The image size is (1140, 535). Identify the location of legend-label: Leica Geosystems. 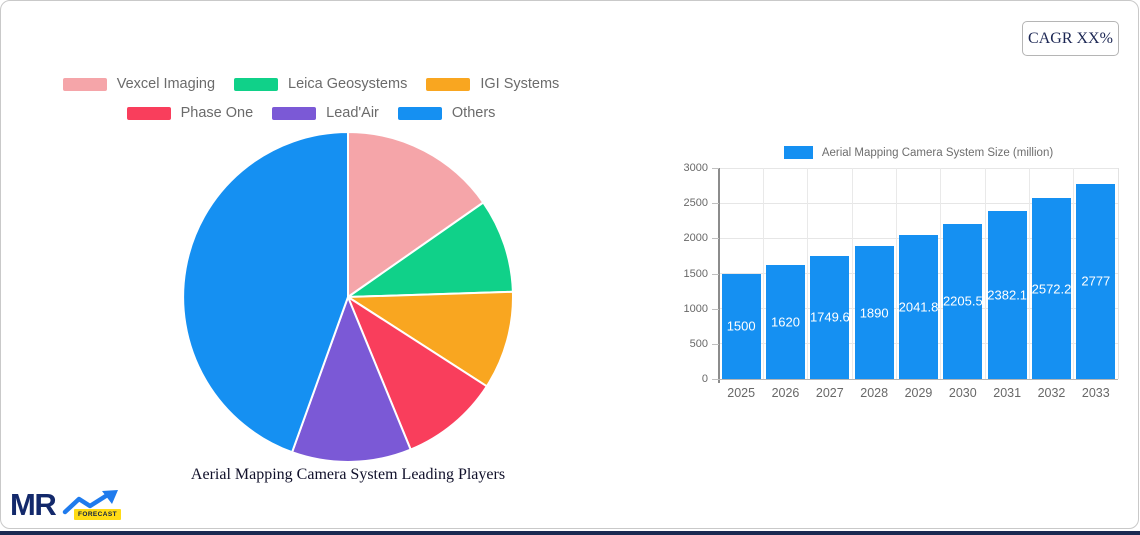
(348, 84).